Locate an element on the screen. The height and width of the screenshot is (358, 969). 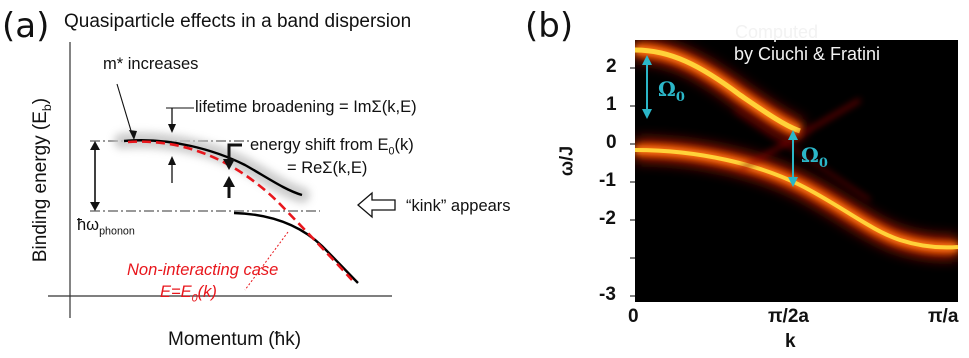
noninteracting-label-1: Non-interacting case is located at coordinates (203, 270).